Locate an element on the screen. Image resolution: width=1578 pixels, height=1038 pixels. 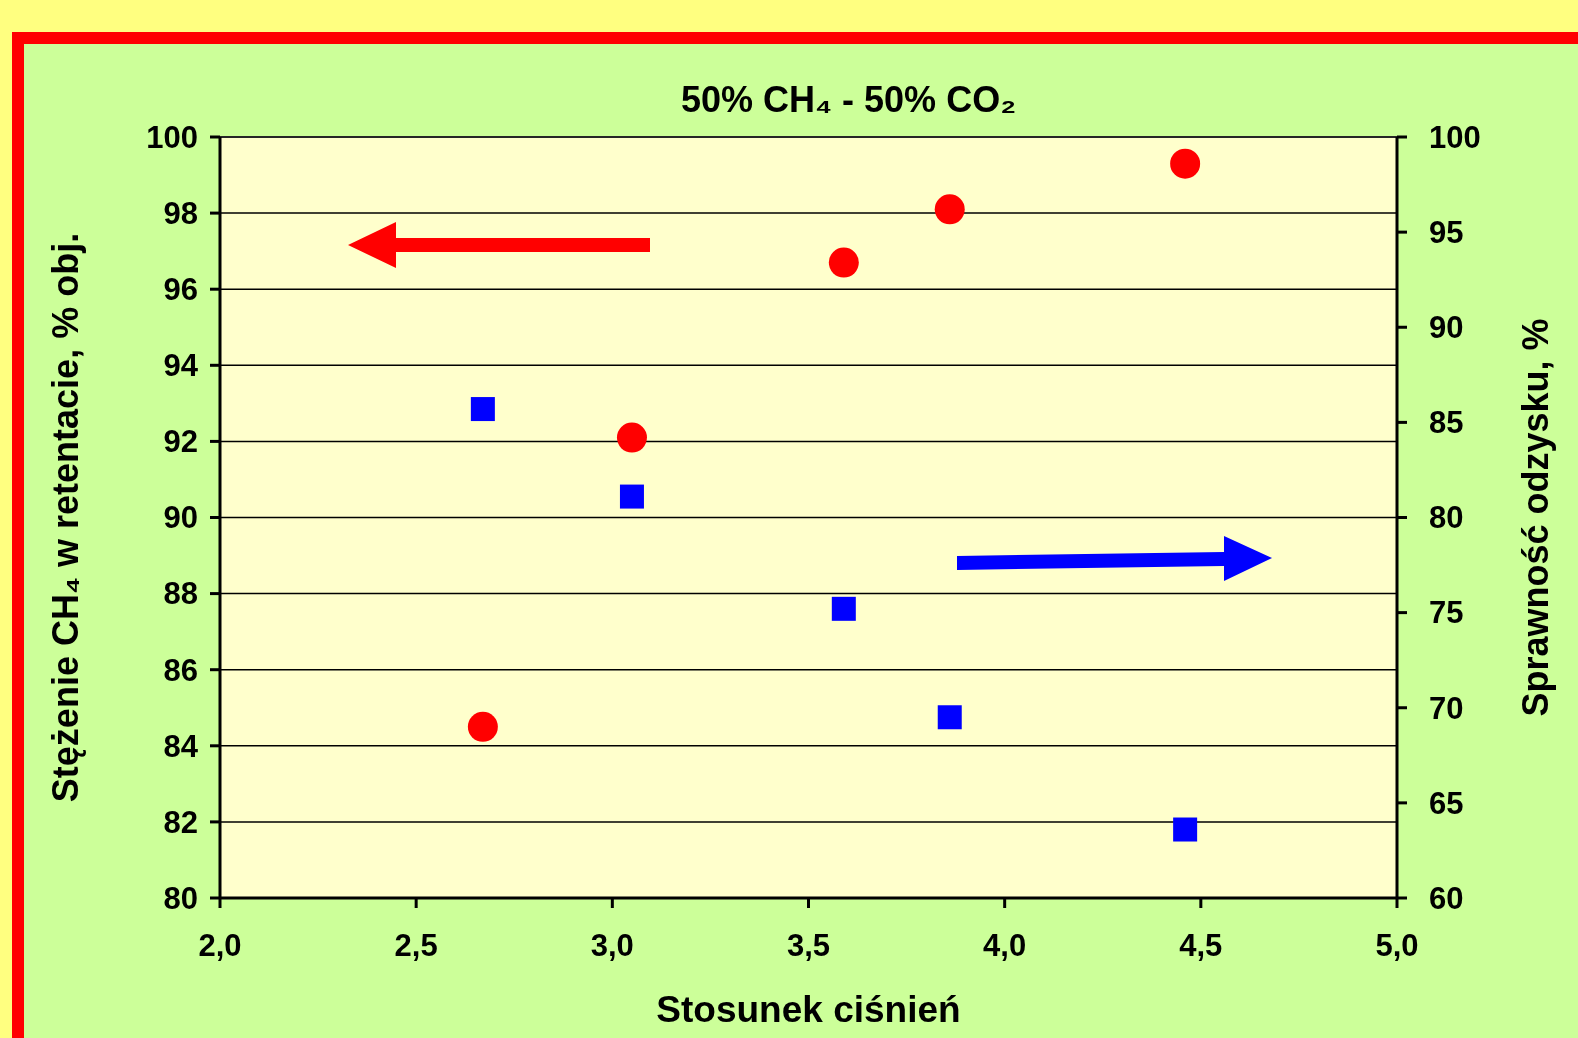
y-tick-label: 84 is located at coordinates (181, 746).